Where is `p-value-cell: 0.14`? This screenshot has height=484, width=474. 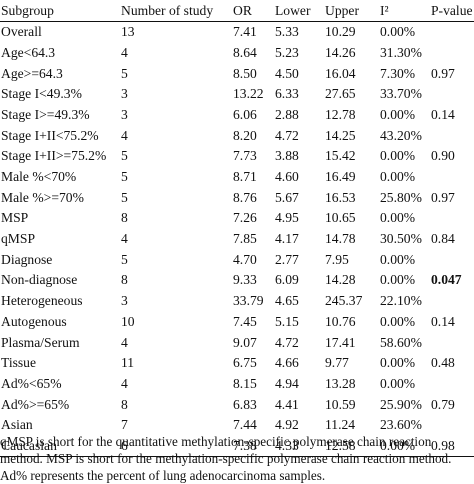
p-value-cell: 0.14 is located at coordinates (443, 114).